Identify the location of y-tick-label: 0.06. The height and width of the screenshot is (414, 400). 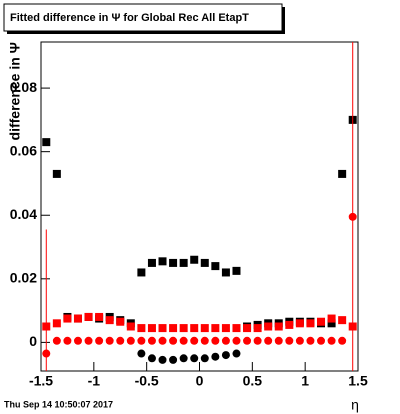
(23, 150).